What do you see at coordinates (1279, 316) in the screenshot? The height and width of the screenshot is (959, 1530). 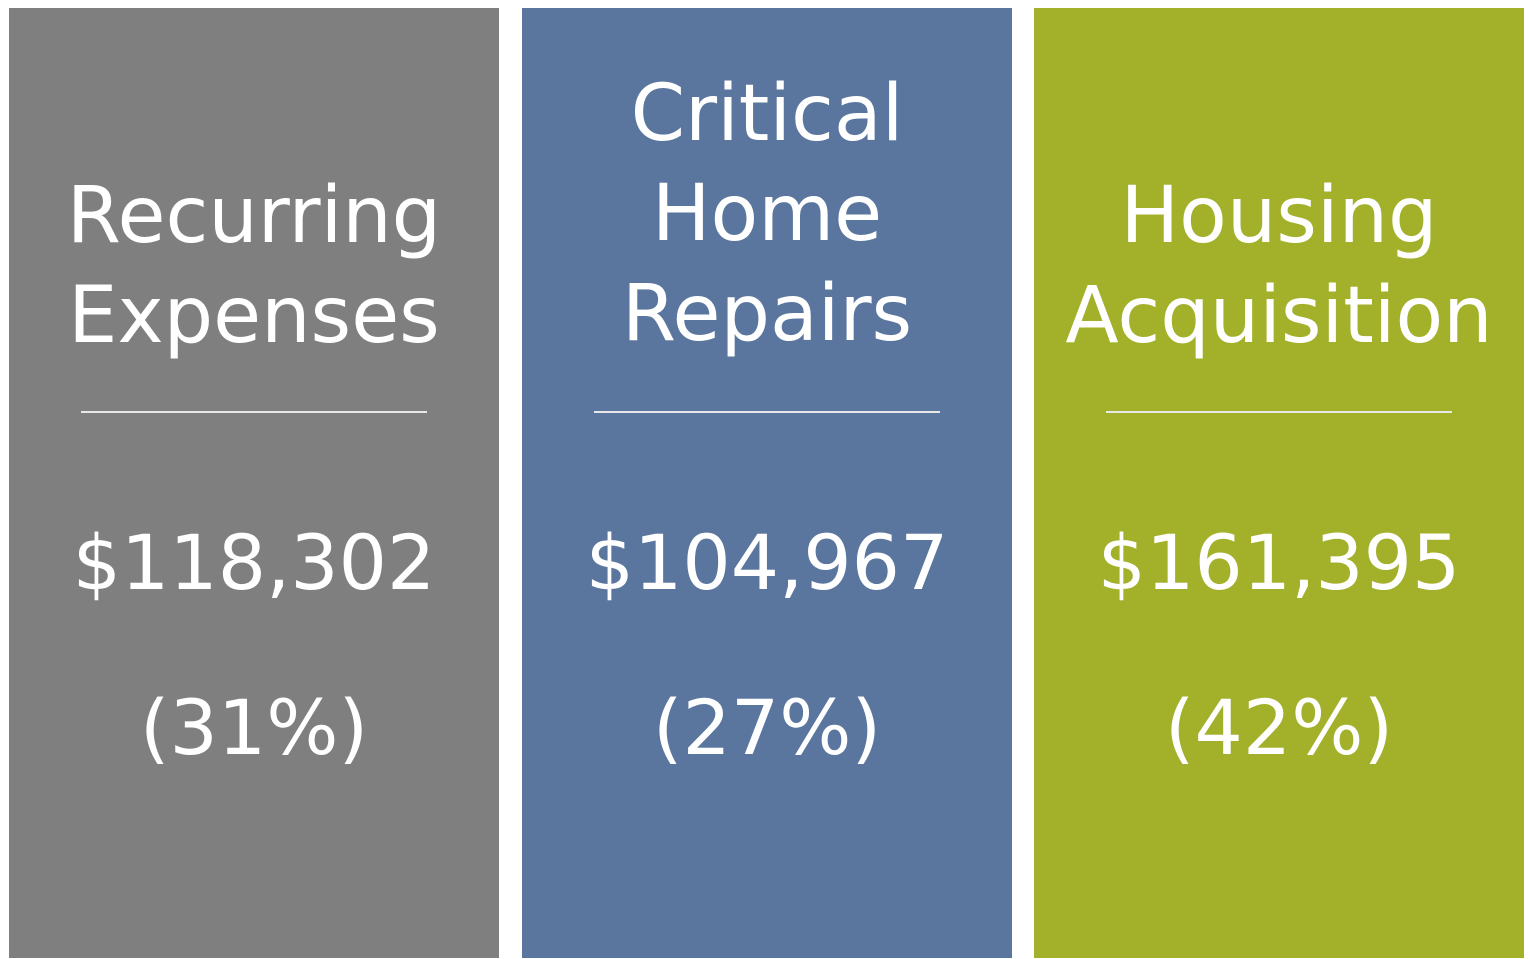 I see `title-line: Acquisition` at bounding box center [1279, 316].